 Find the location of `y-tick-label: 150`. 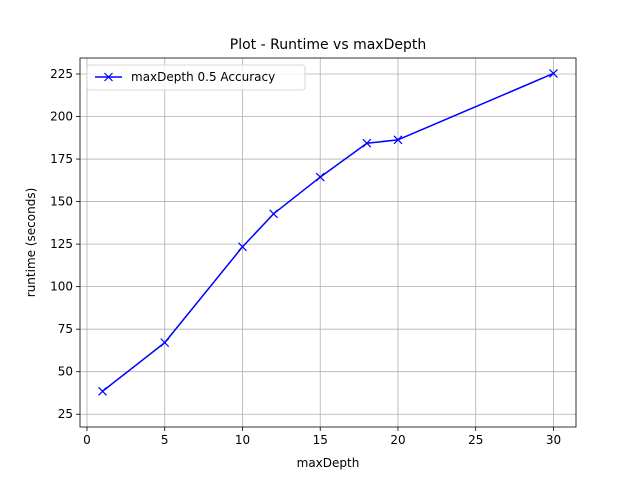

y-tick-label: 150 is located at coordinates (61, 202).